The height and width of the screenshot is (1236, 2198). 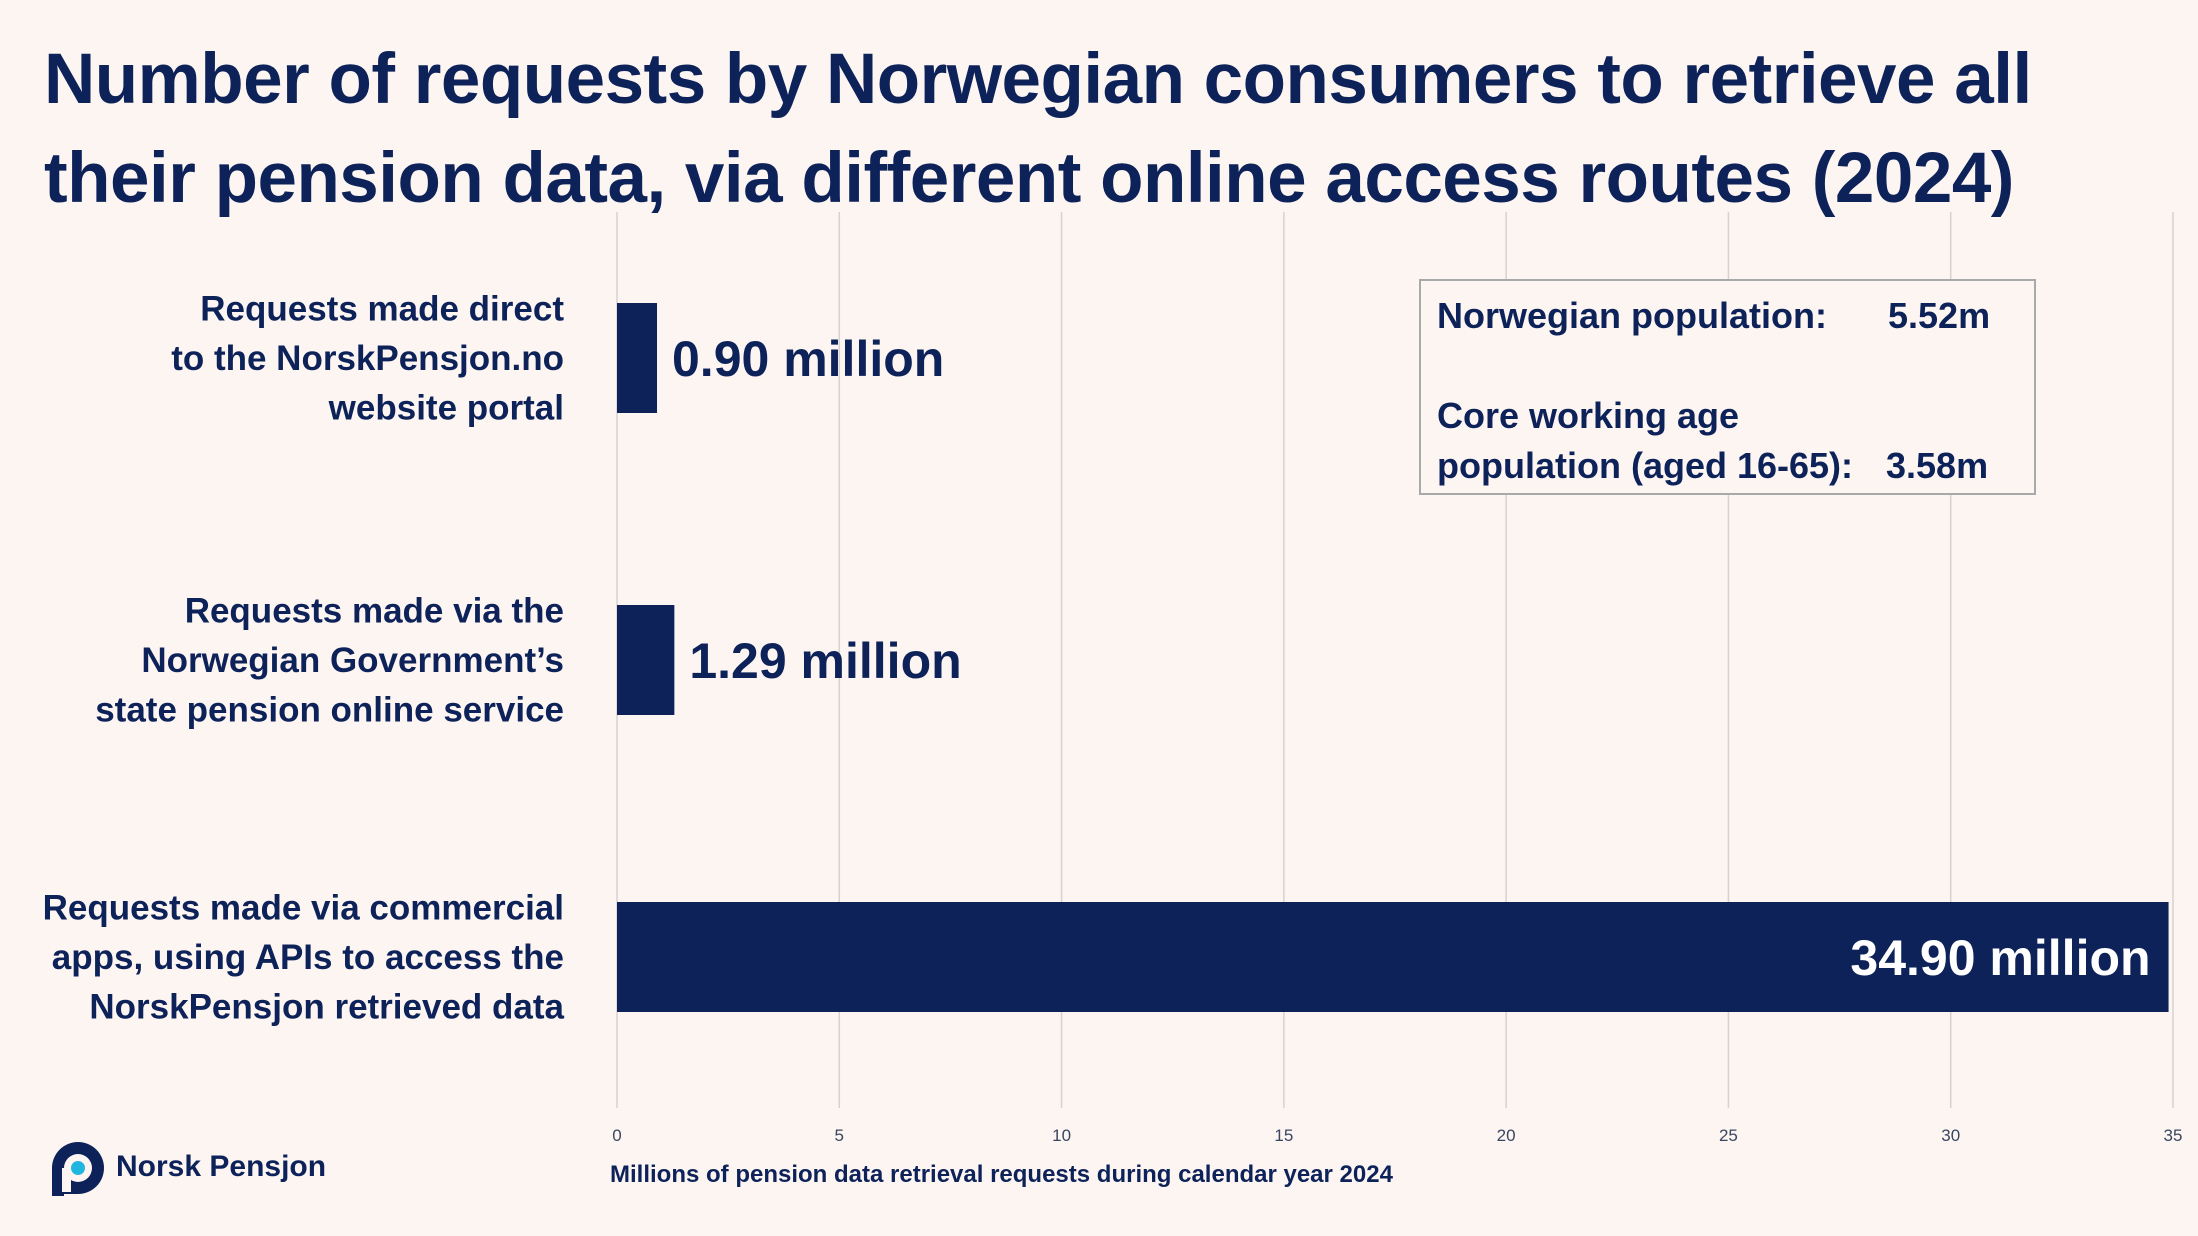 I want to click on bar-value-label: 1.29 million, so click(x=825, y=661).